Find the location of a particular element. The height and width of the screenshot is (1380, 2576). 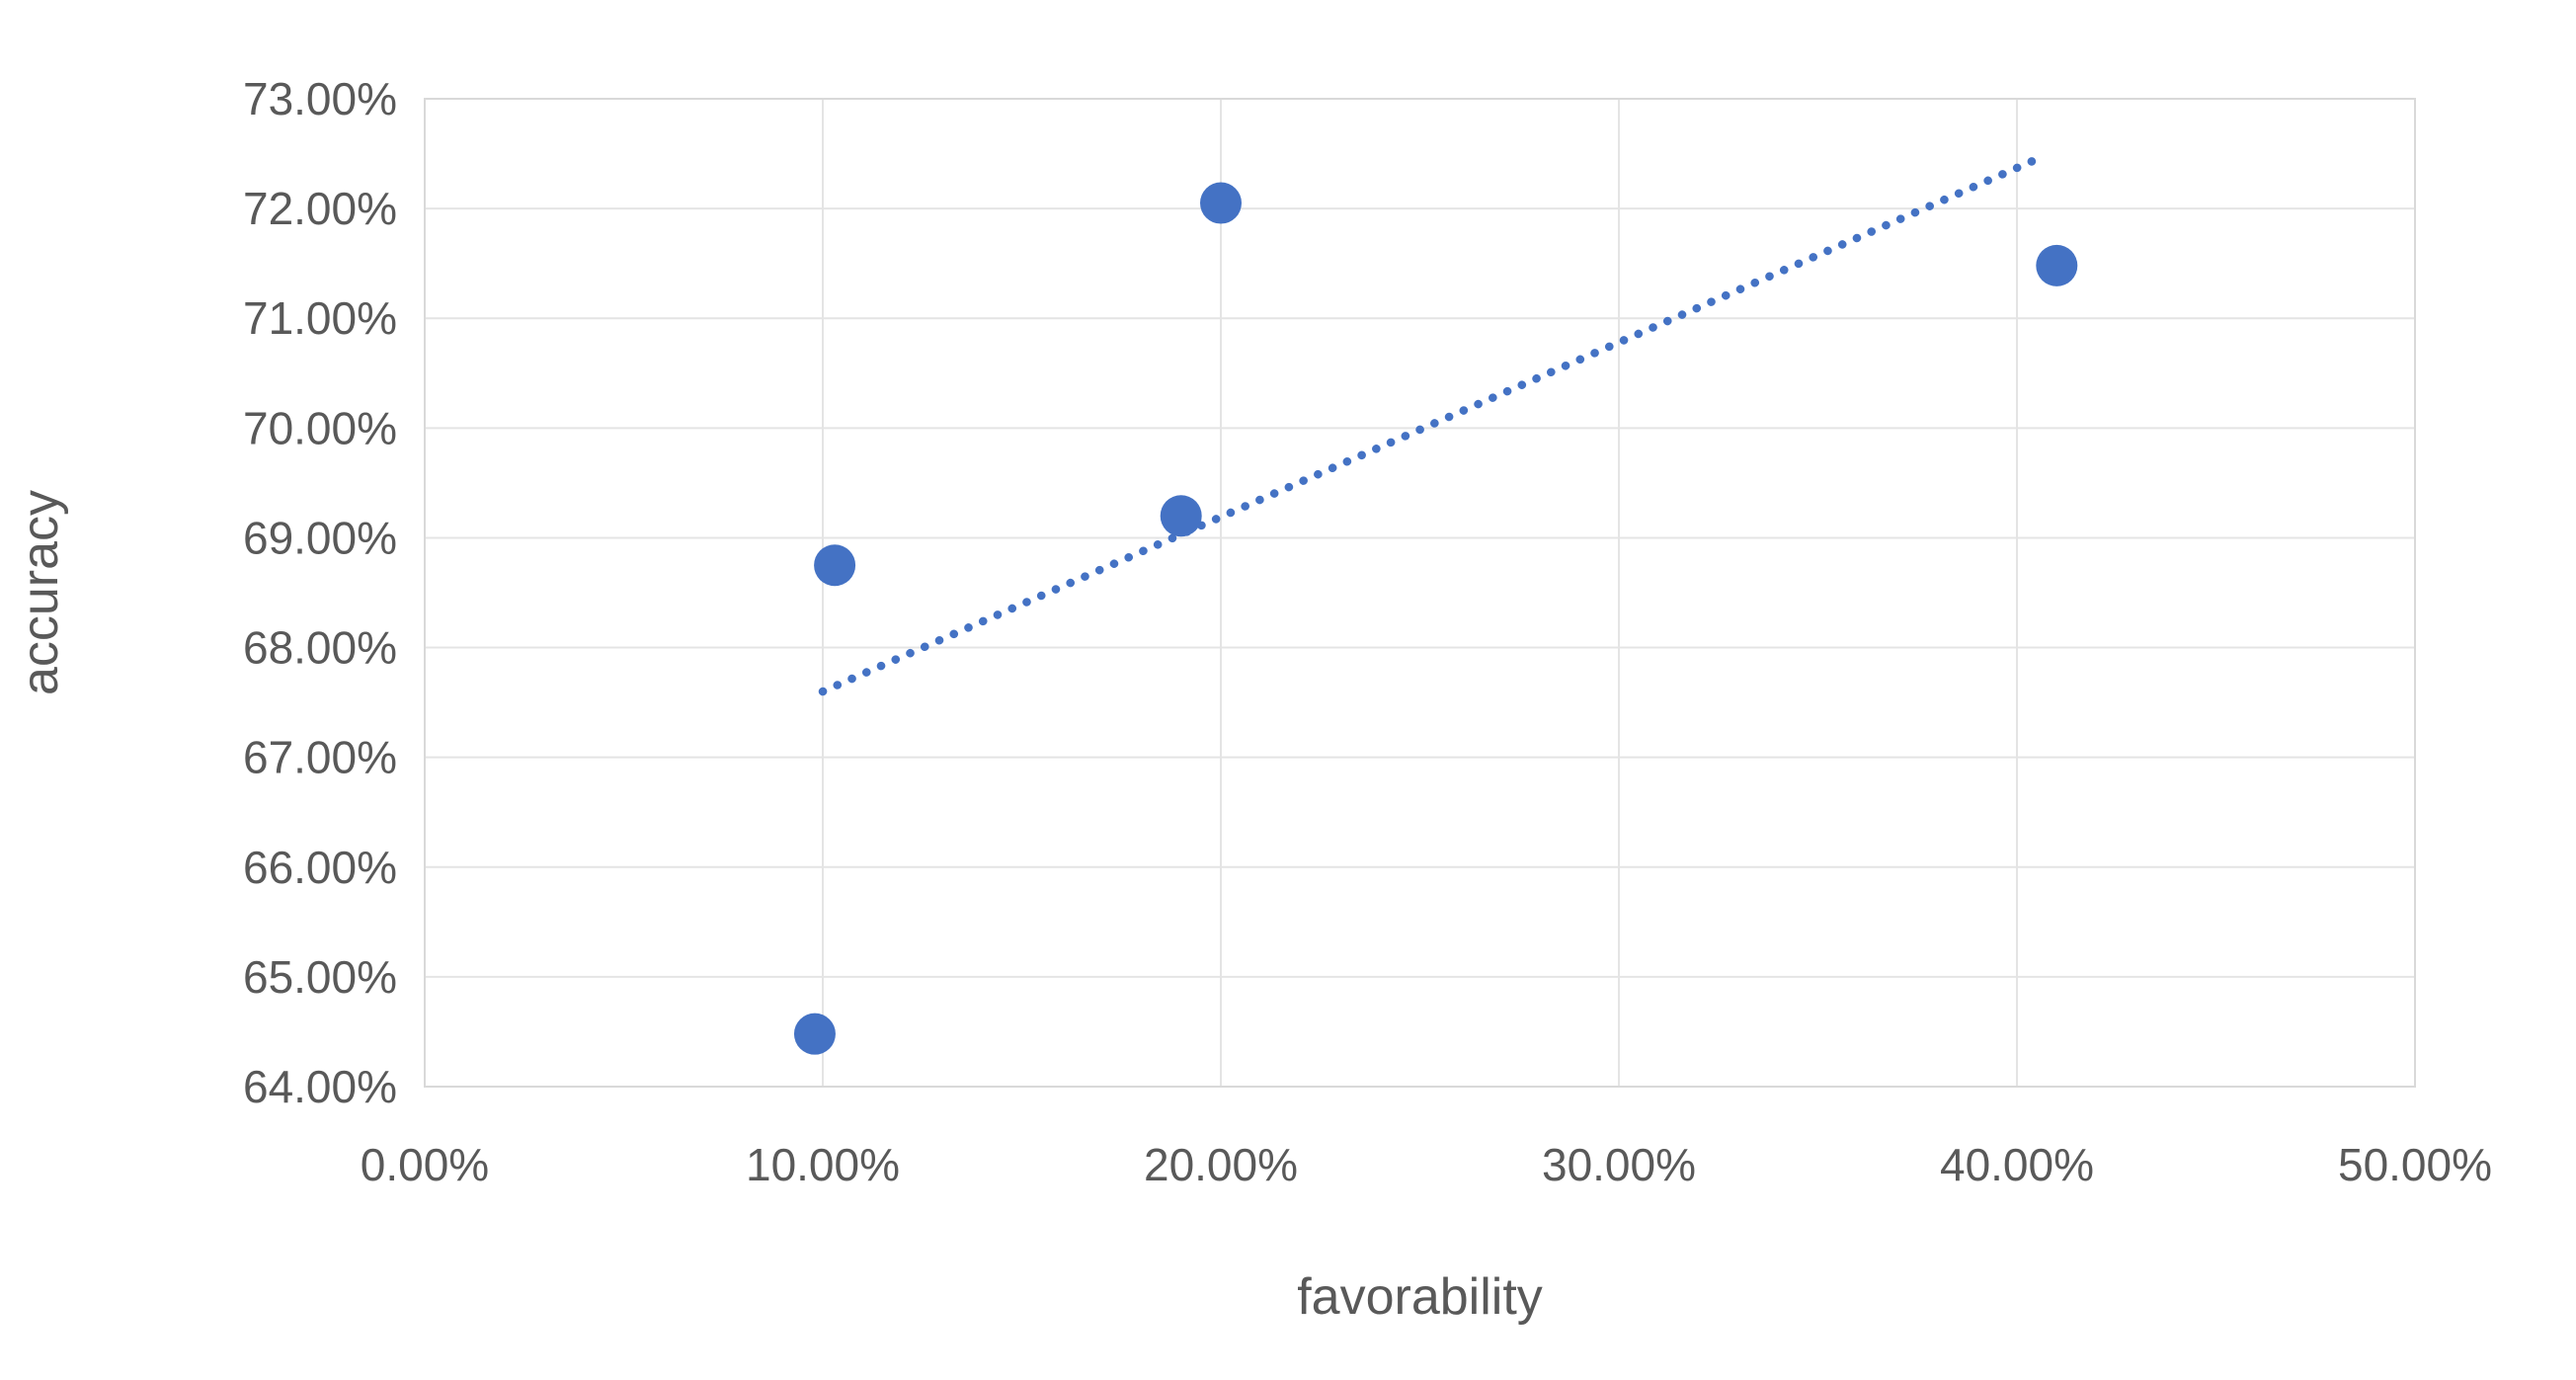

y-axis-title: accuracy is located at coordinates (40, 592).